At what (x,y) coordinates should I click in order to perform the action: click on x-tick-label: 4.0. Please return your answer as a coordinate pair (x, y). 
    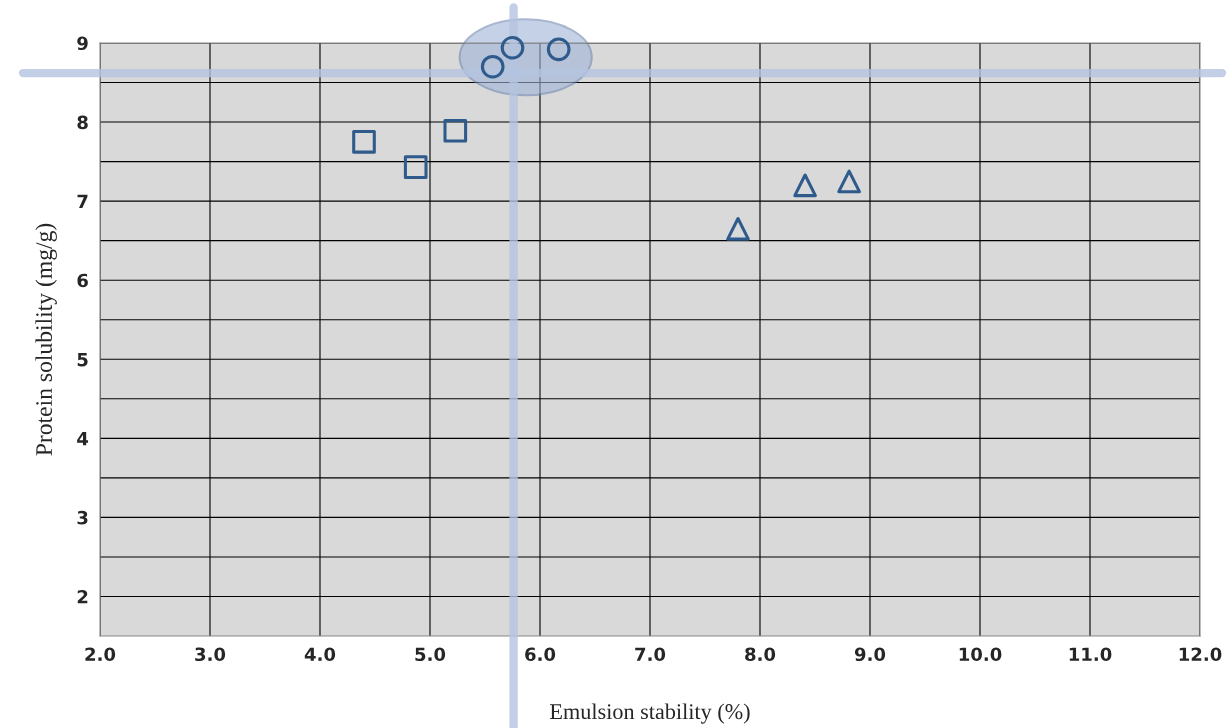
    Looking at the image, I should click on (320, 654).